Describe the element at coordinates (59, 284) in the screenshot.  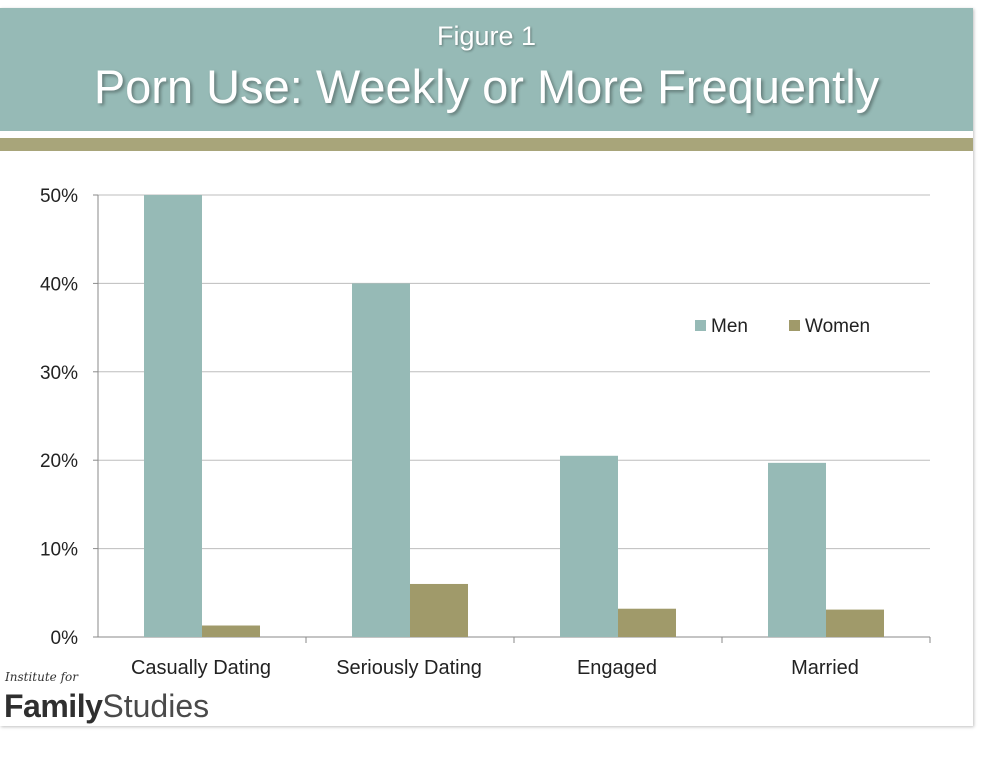
I see `y-tick-label: 40%` at that location.